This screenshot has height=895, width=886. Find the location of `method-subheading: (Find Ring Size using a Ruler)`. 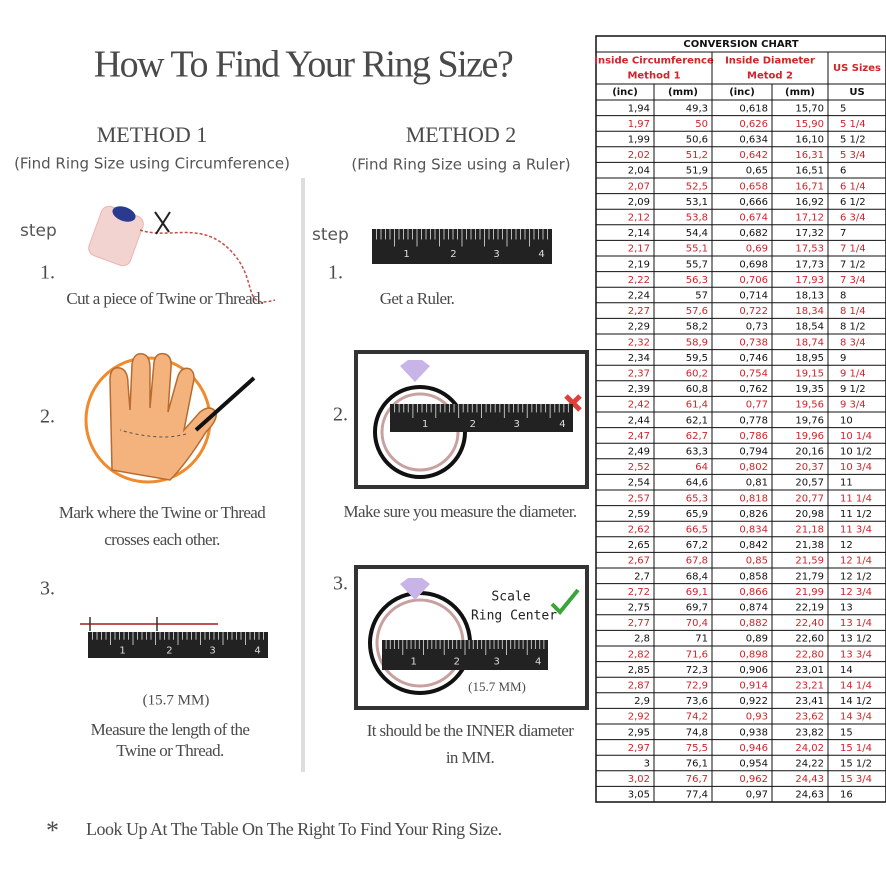

method-subheading: (Find Ring Size using a Ruler) is located at coordinates (460, 165).